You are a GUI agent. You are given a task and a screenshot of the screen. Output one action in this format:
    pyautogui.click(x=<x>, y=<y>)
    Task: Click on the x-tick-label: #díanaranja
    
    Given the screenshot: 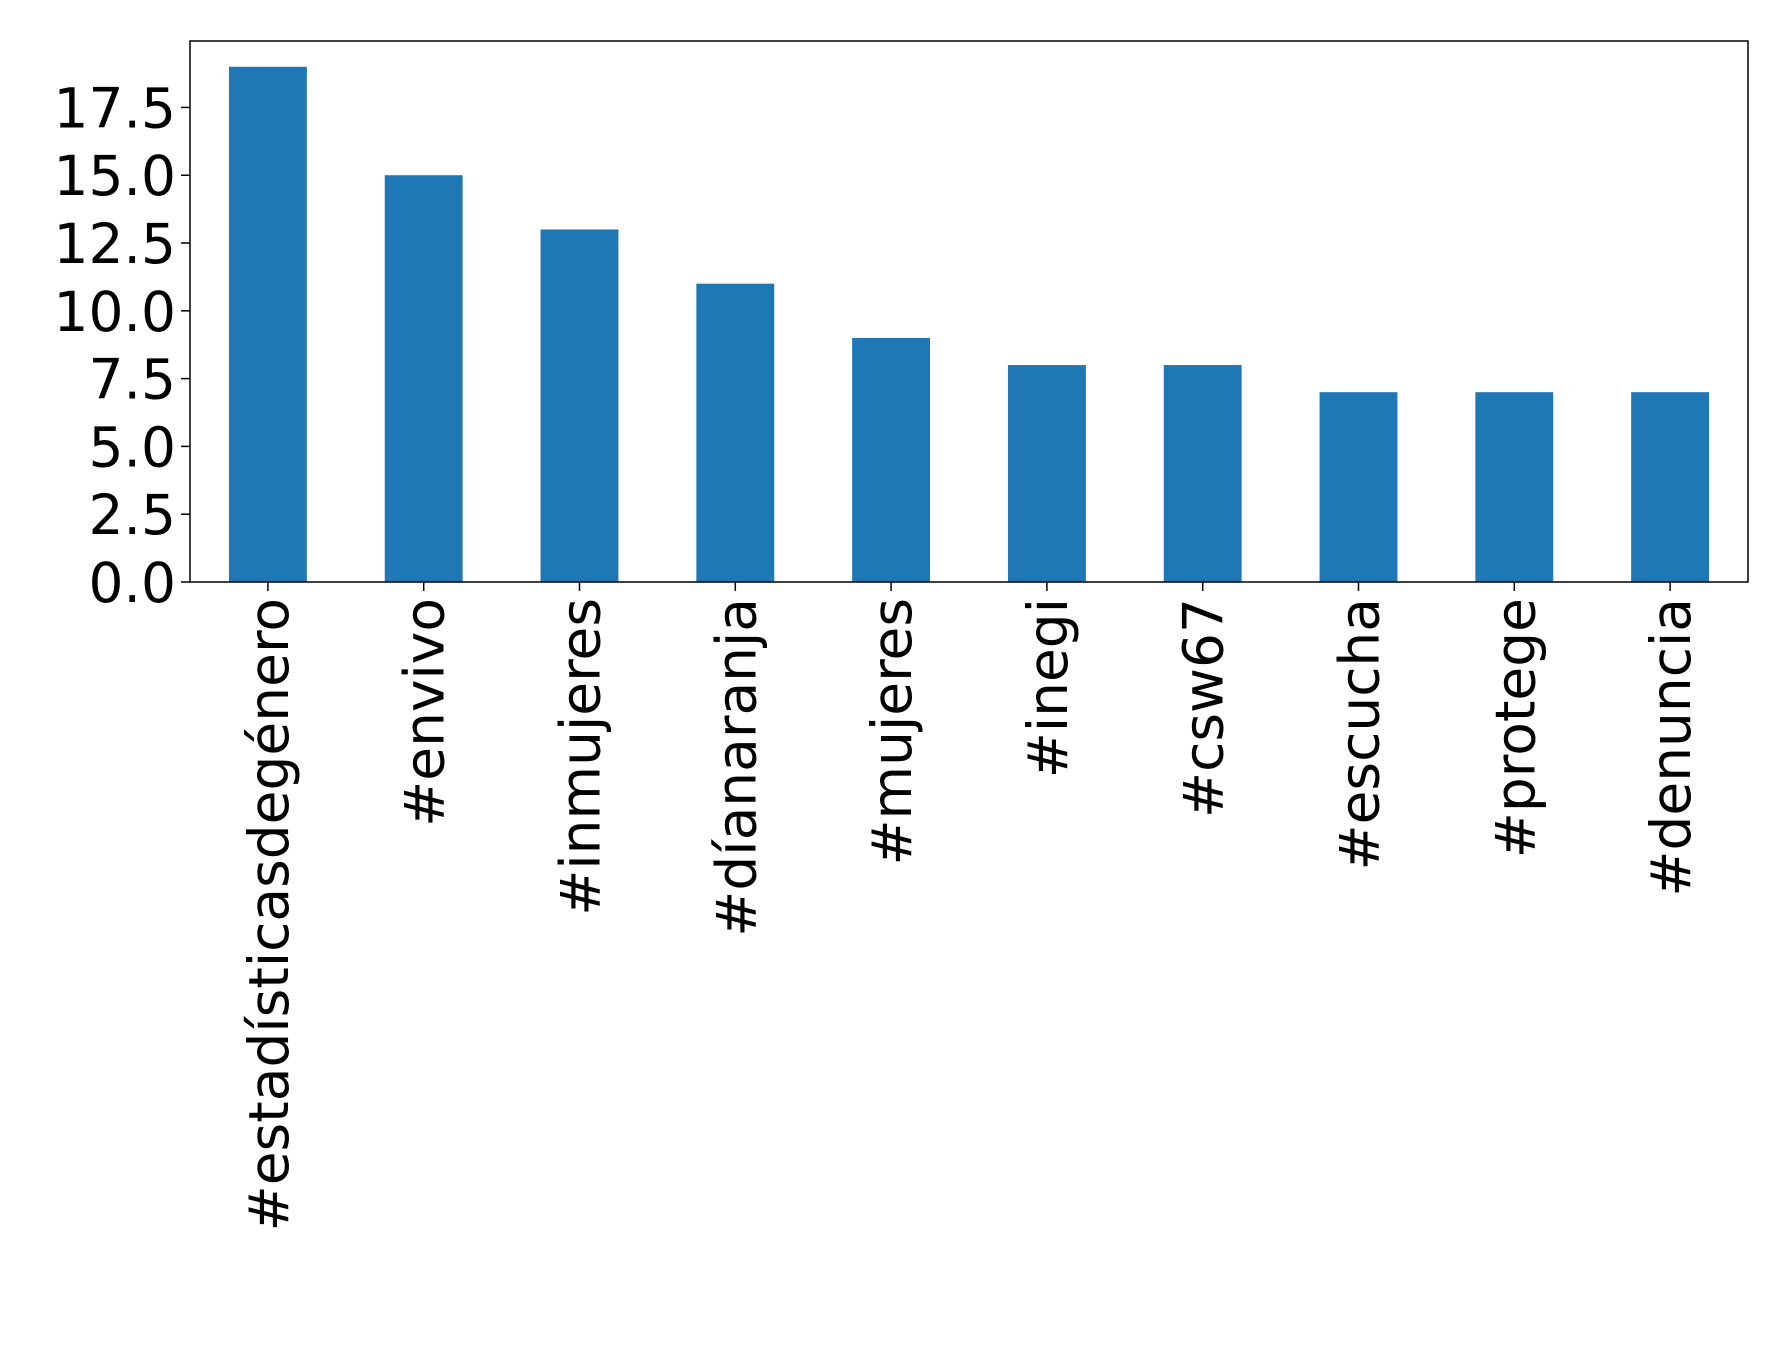 What is the action you would take?
    pyautogui.click(x=736, y=767)
    